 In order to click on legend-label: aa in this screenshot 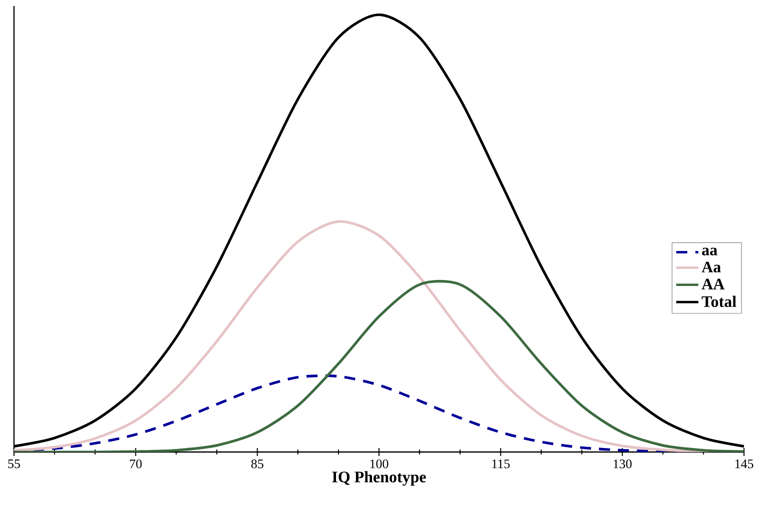, I will do `click(710, 252)`.